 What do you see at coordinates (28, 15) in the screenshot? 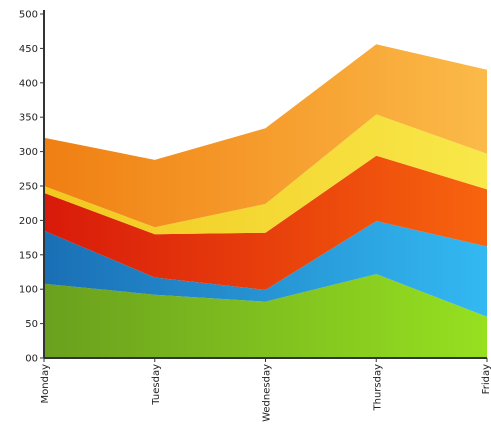
I see `y-tick-label: 500` at bounding box center [28, 15].